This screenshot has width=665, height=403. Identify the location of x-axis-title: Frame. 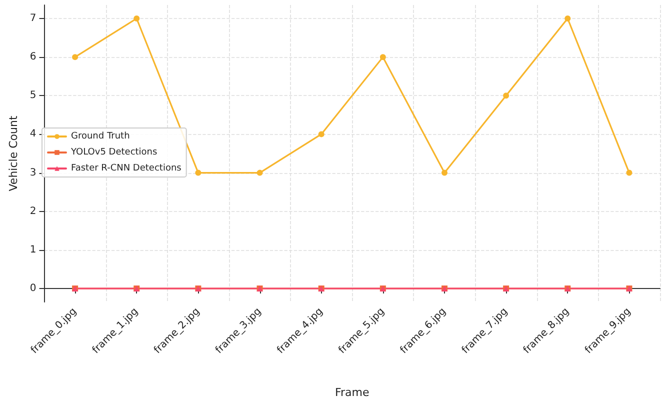
(352, 392).